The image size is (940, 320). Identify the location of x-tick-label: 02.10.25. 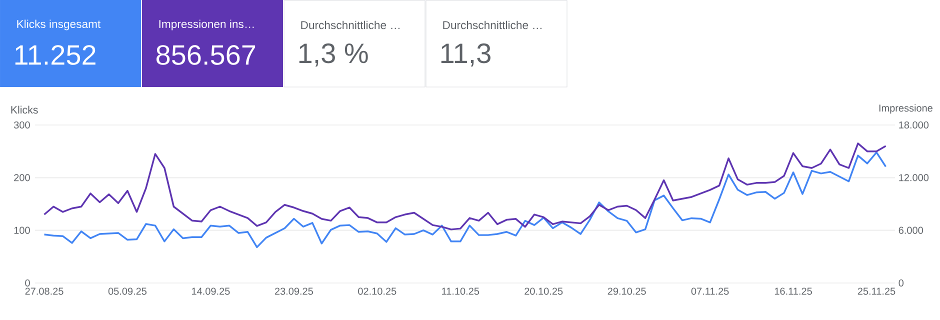
(377, 291).